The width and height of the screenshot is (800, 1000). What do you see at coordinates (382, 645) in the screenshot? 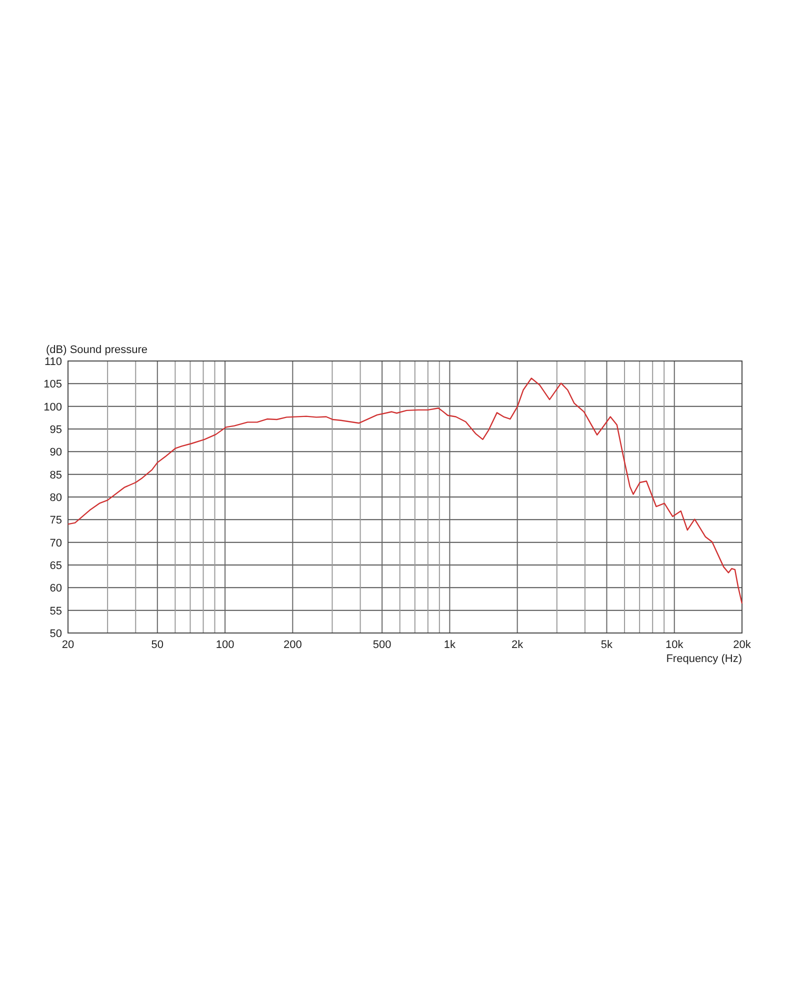
I see `x-tick-label: 500` at bounding box center [382, 645].